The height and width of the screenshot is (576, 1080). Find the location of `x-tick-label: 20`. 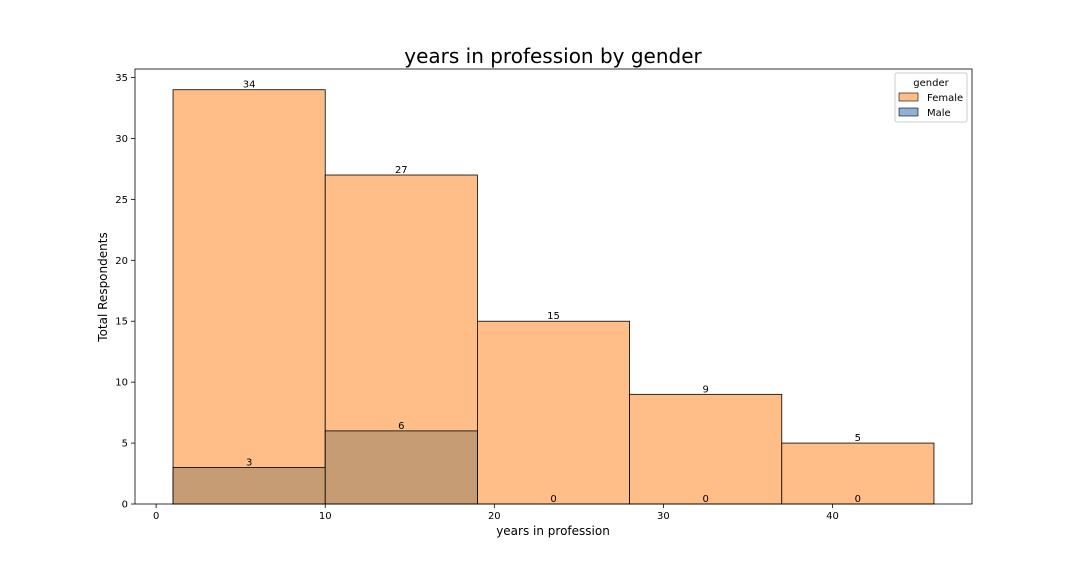

x-tick-label: 20 is located at coordinates (494, 516).